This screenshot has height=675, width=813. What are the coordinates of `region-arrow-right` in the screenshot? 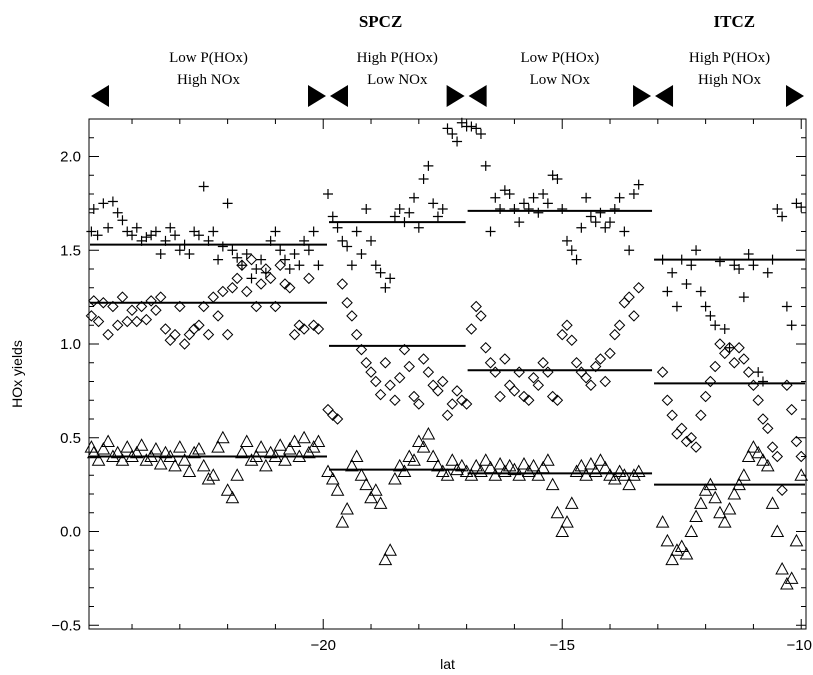 It's located at (795, 96).